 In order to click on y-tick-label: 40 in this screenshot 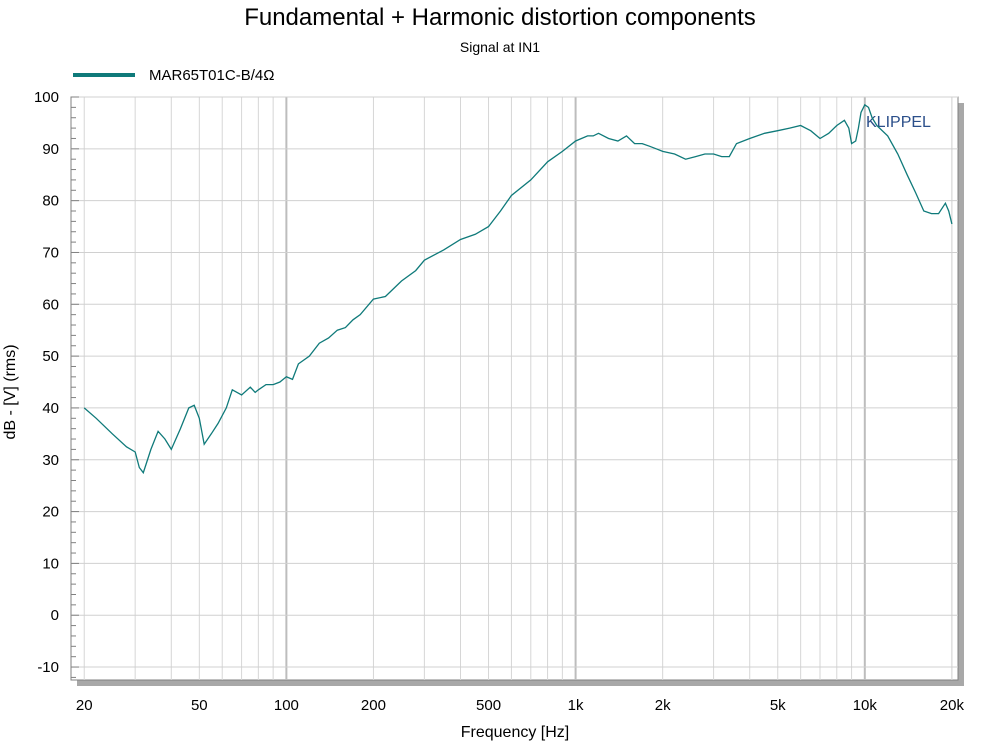, I will do `click(50, 408)`.